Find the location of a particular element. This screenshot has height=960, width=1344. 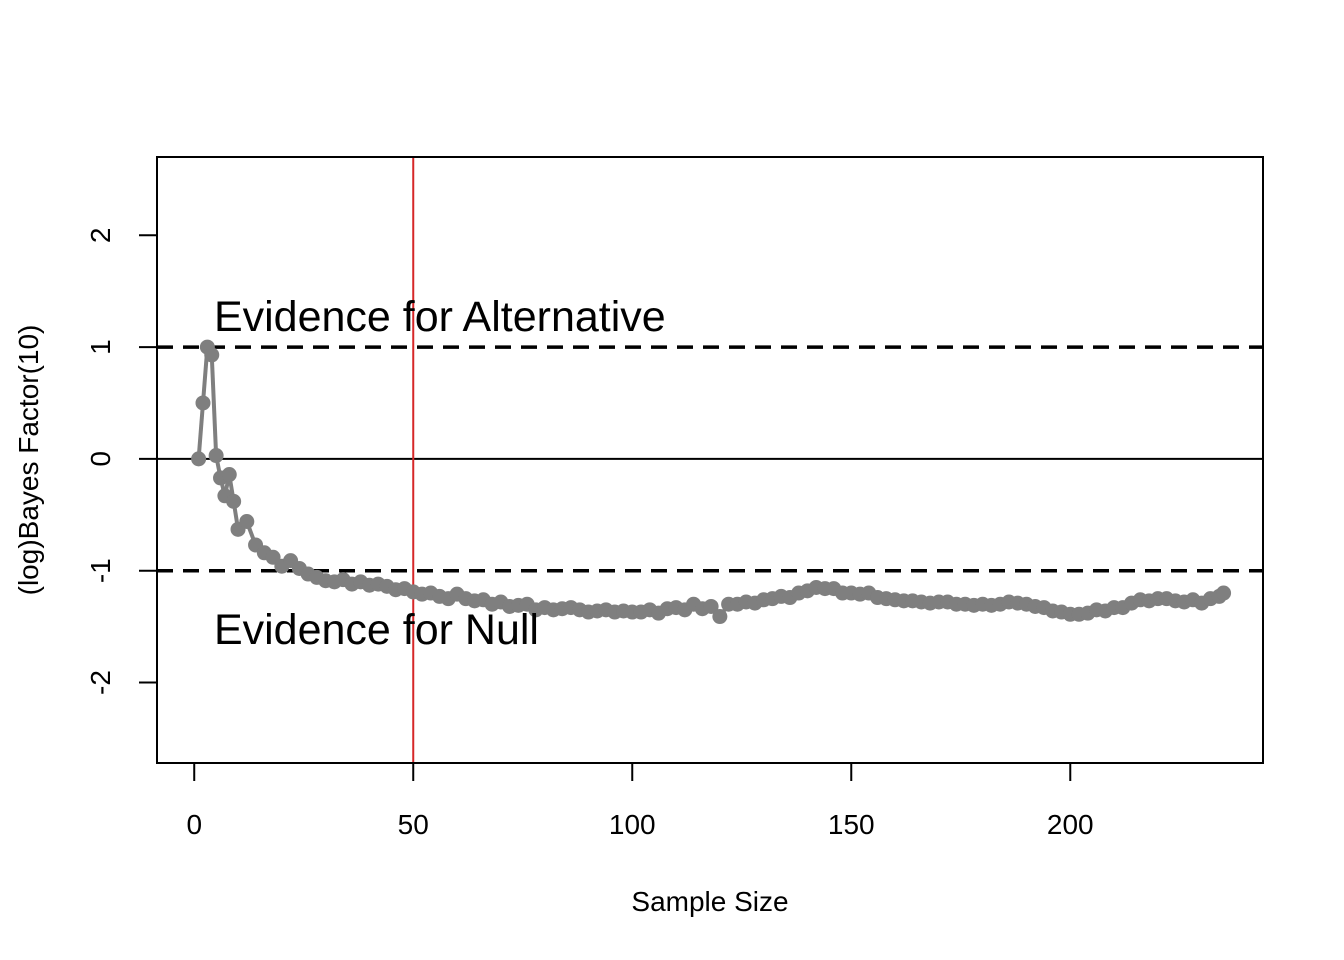

x-tick-label: 0 is located at coordinates (194, 824).